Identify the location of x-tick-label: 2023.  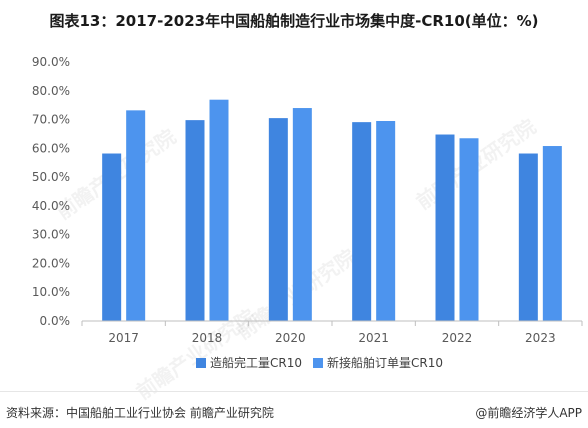
(540, 338).